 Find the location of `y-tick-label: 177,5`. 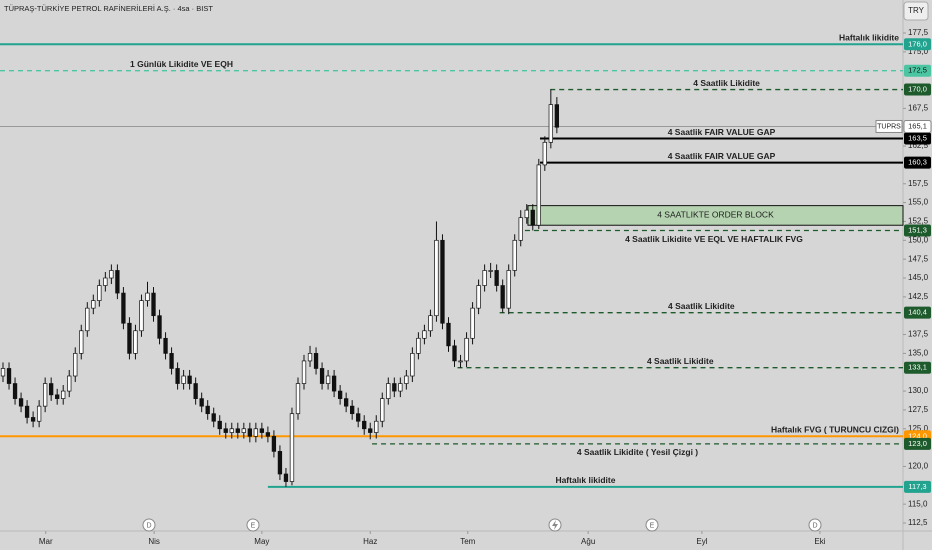

y-tick-label: 177,5 is located at coordinates (918, 32).